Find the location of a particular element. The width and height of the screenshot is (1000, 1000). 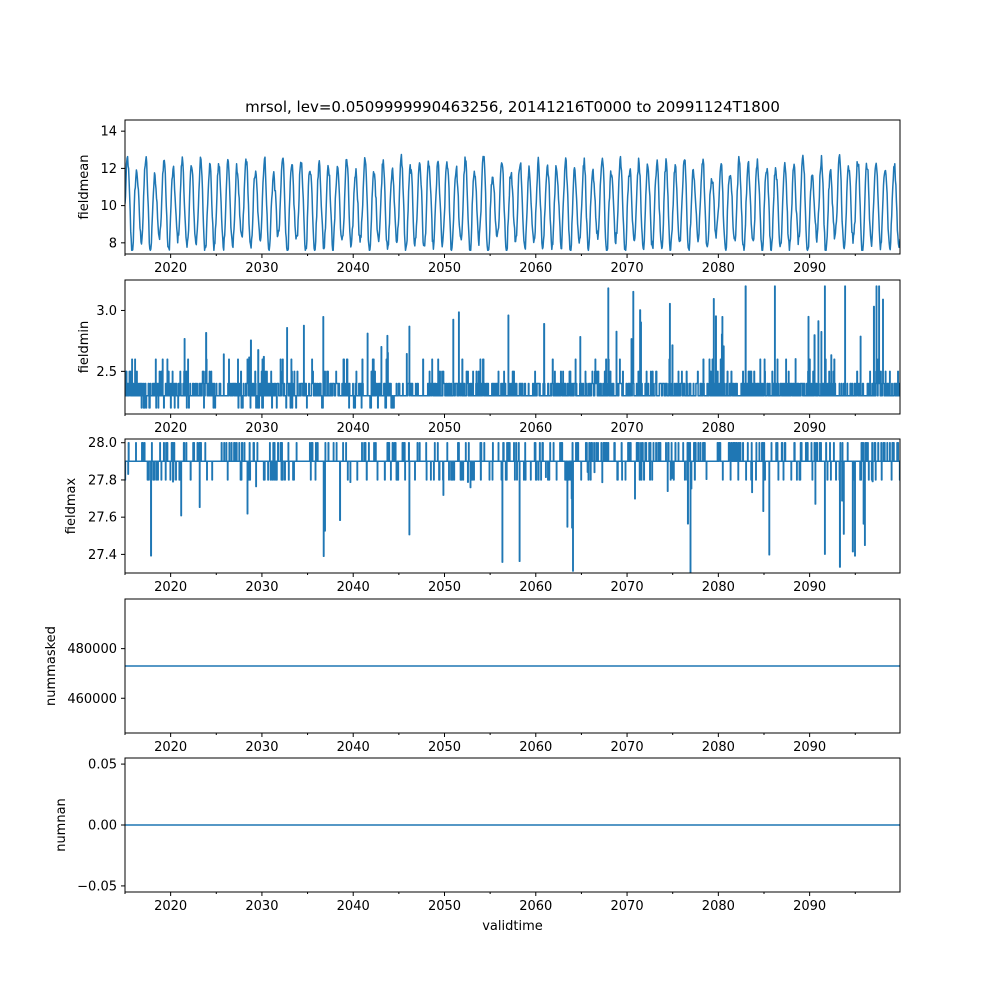

y-tick-label: 2.5 is located at coordinates (106, 372).